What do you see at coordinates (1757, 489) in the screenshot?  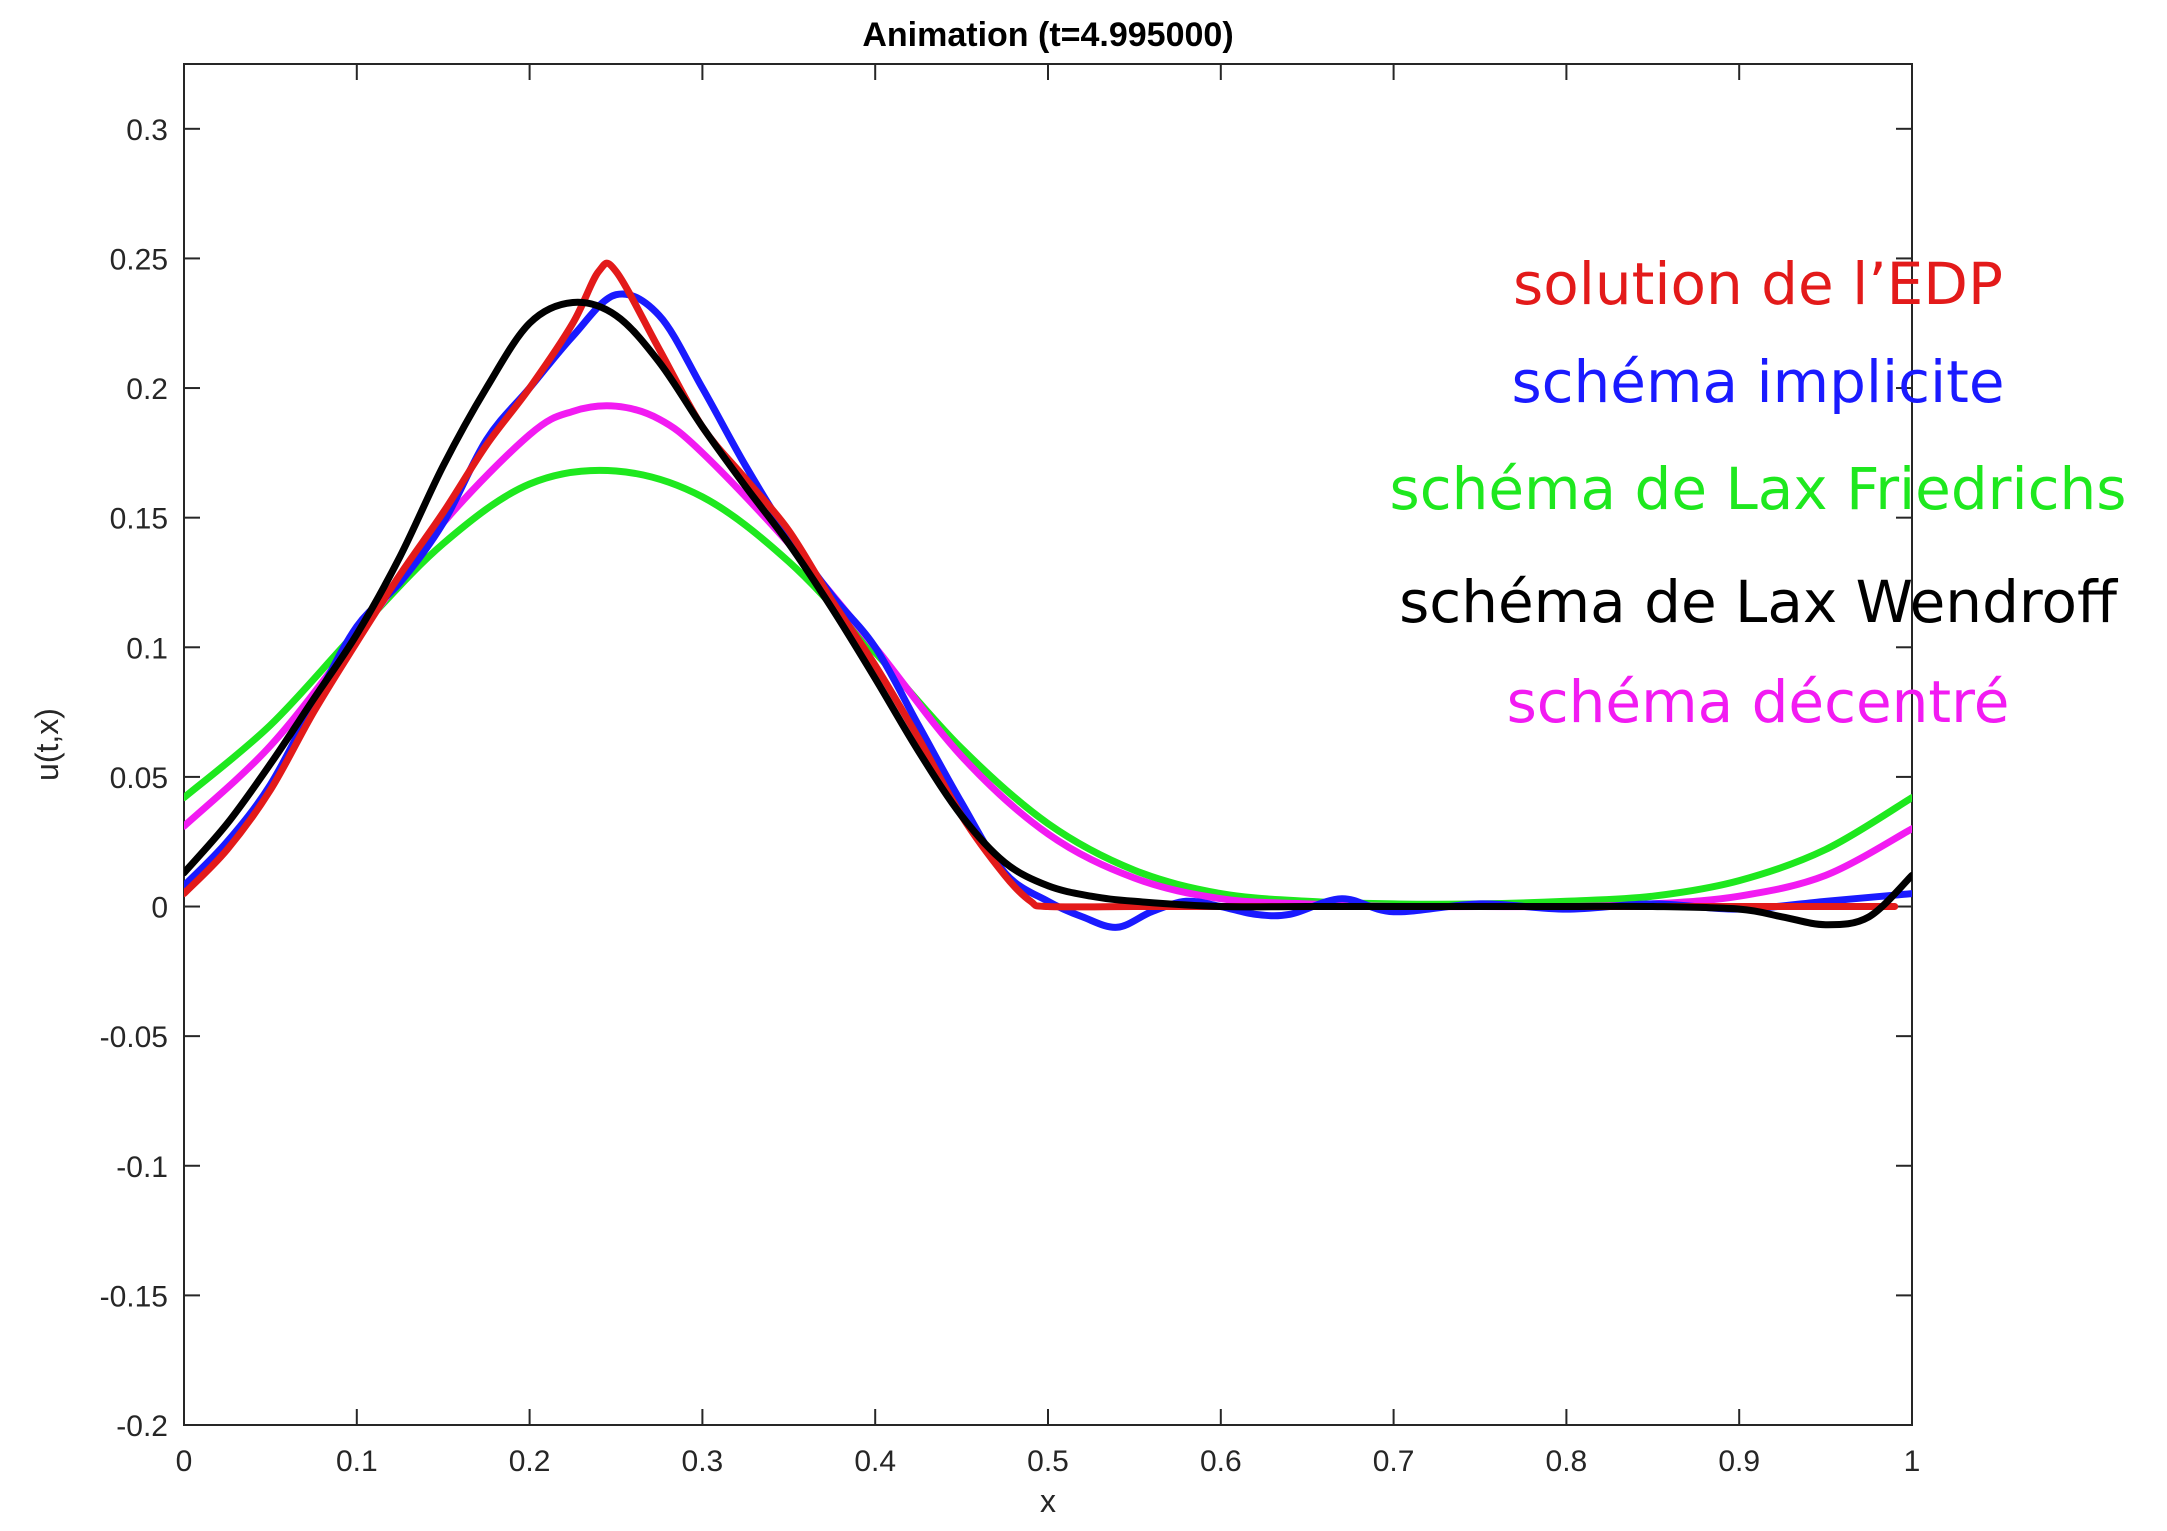 I see `legend-entry-2: schéma de Lax Friedrichs` at bounding box center [1757, 489].